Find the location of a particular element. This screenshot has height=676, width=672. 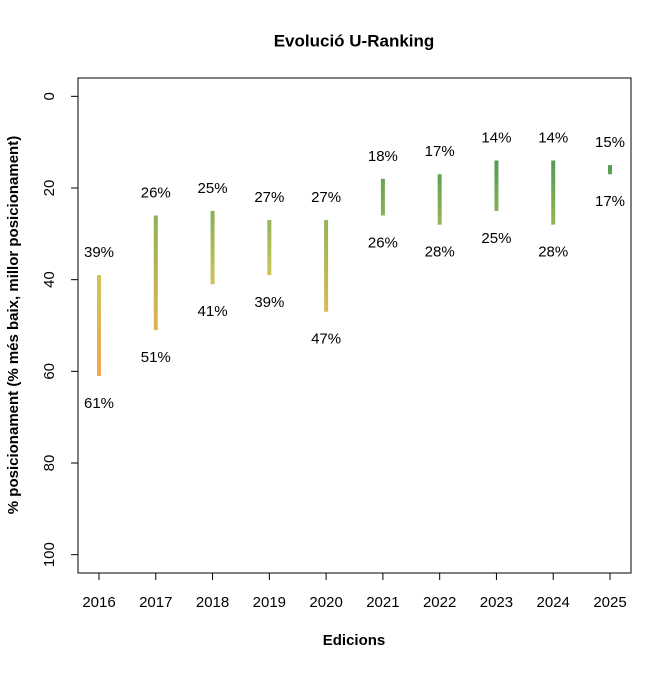

value-label: 41% is located at coordinates (213, 311).